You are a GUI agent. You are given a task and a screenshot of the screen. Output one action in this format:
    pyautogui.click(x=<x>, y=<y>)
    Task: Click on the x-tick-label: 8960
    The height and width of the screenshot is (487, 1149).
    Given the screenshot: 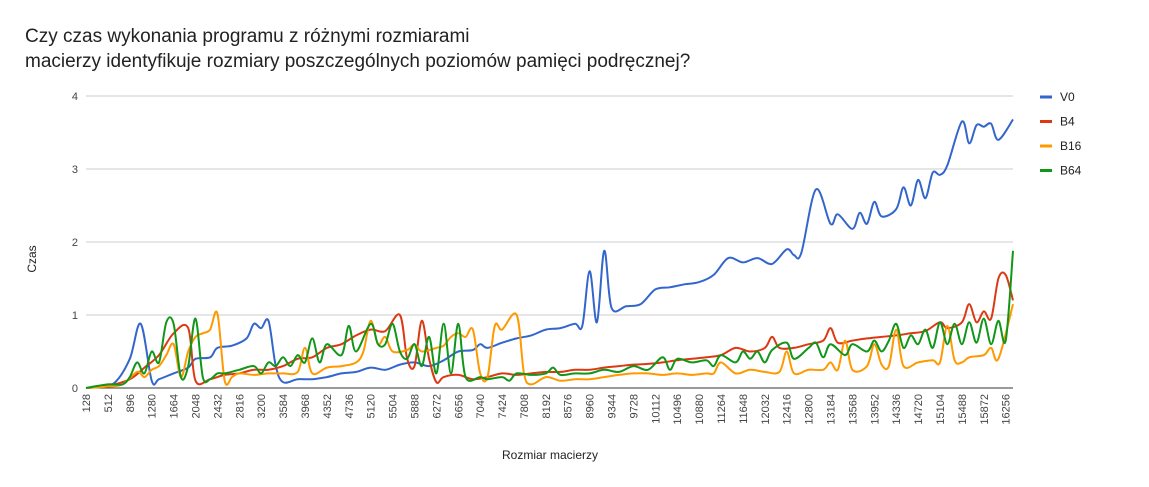 What is the action you would take?
    pyautogui.click(x=591, y=406)
    